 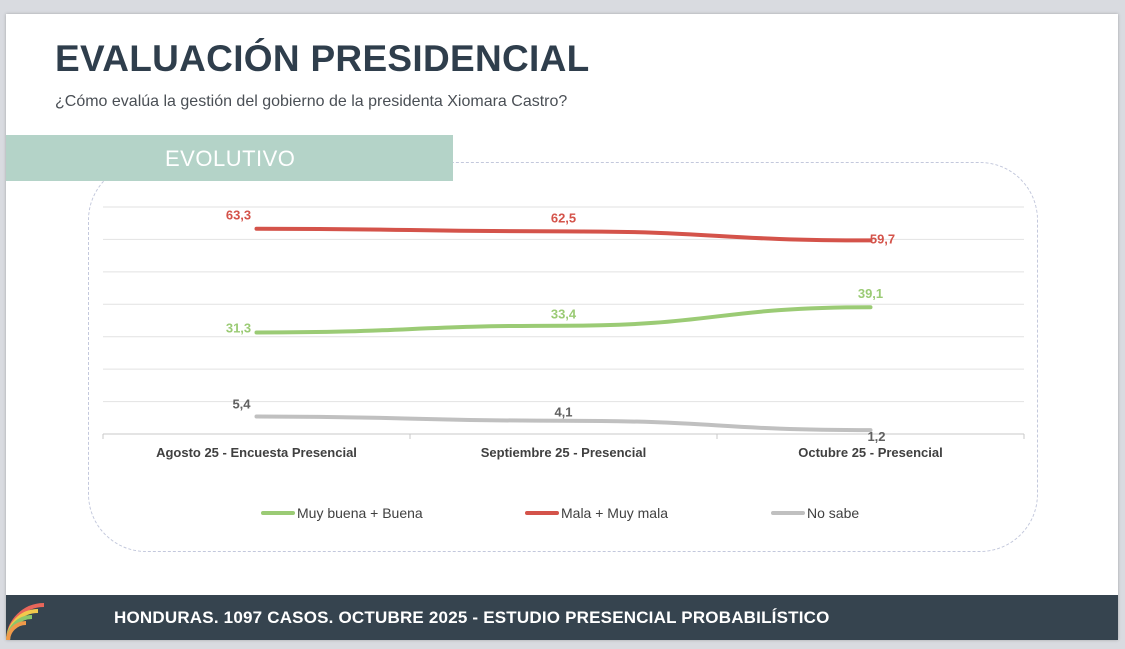 I want to click on x-tick-label: Septiembre 25 - Presencial, so click(x=563, y=452).